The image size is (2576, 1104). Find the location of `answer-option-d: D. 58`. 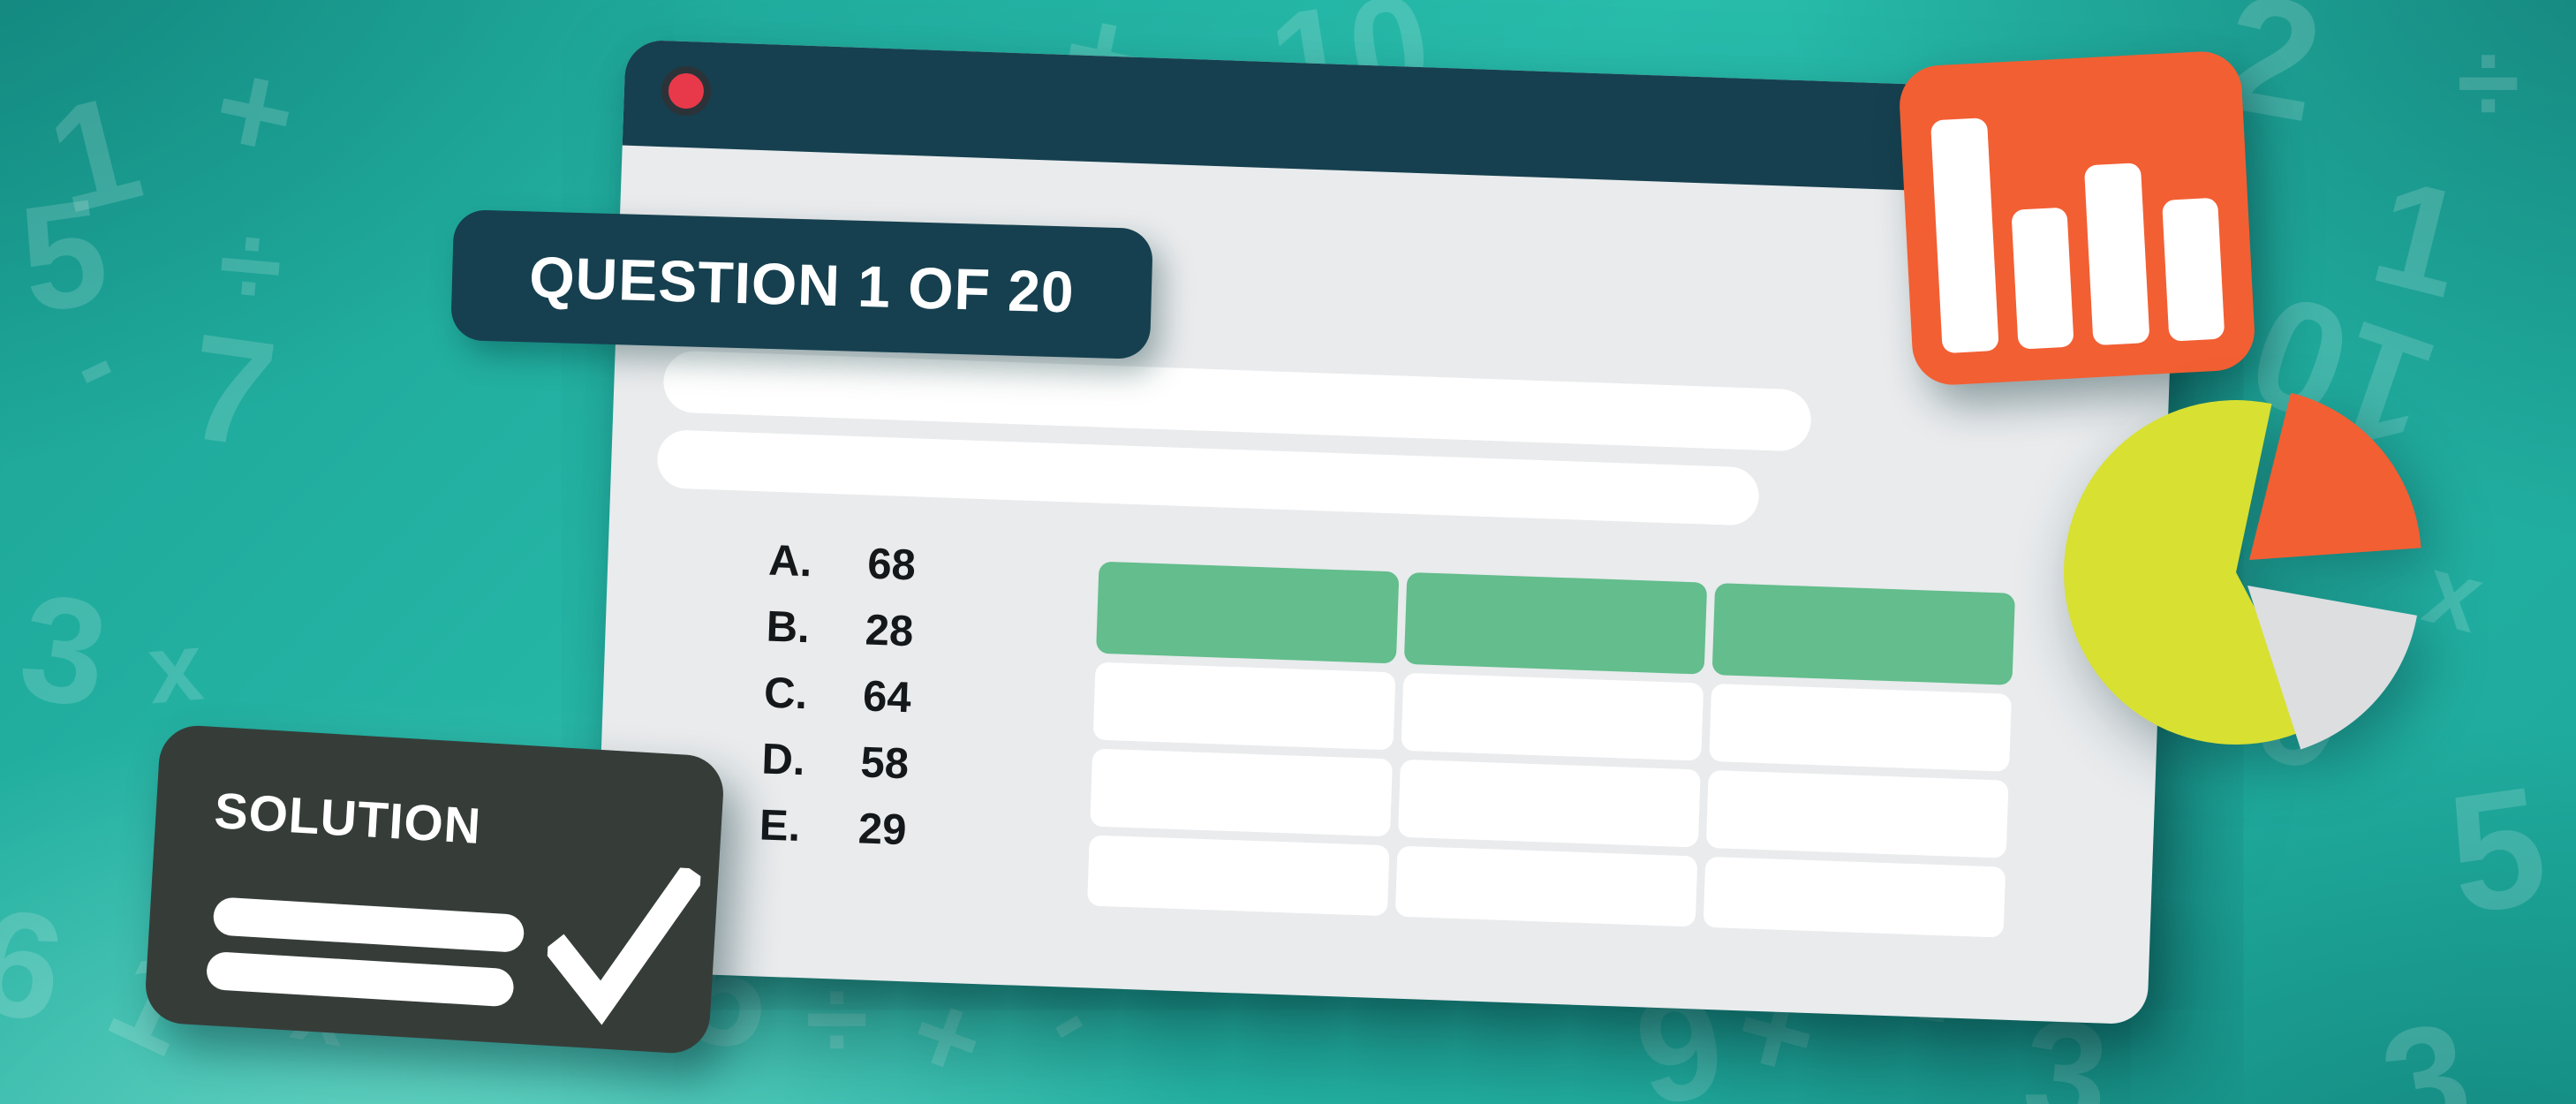

answer-option-d: D. 58 is located at coordinates (835, 761).